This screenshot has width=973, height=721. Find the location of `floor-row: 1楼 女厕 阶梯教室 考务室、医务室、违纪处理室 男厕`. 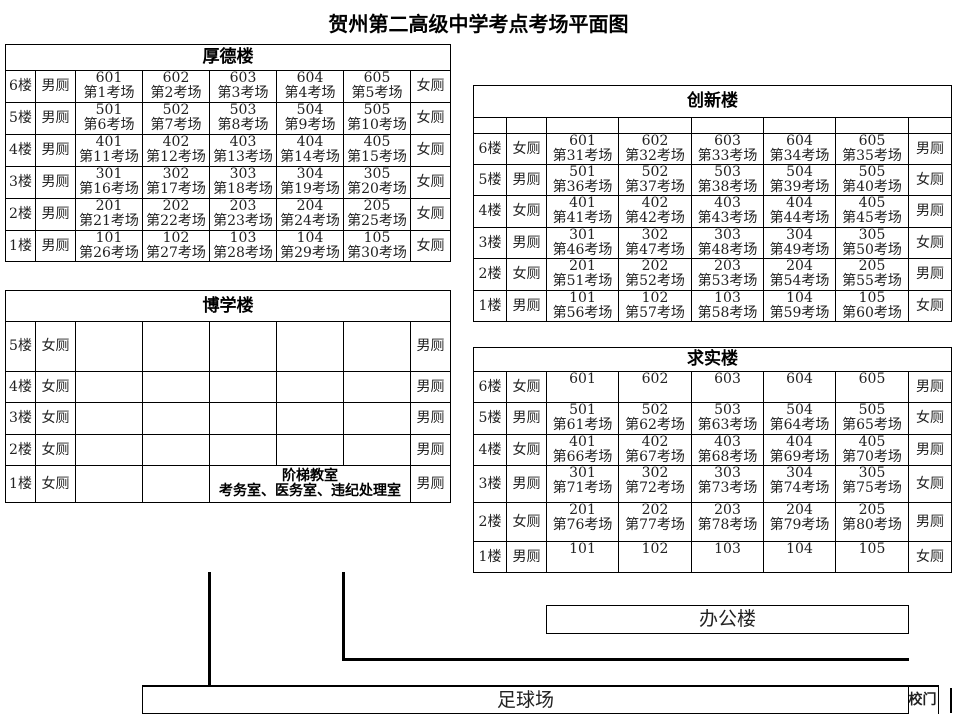

floor-row: 1楼 女厕 阶梯教室 考务室、医务室、违纪处理室 男厕 is located at coordinates (228, 484).